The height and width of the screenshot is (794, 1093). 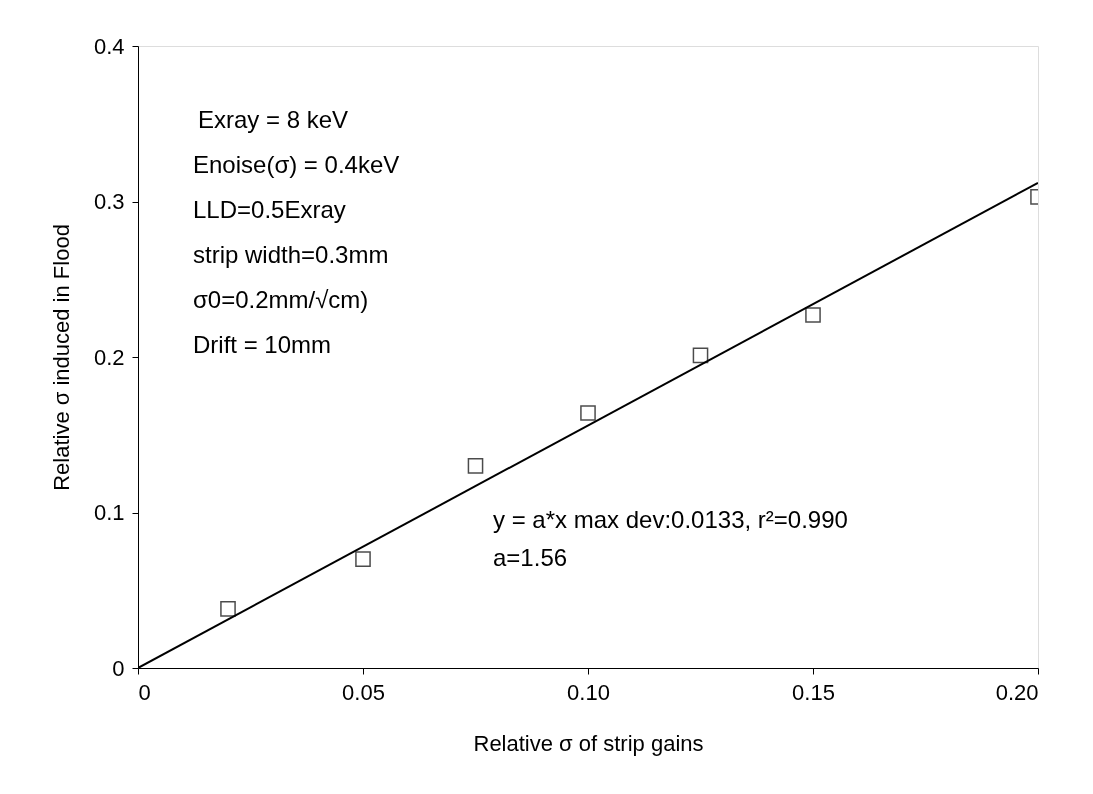 I want to click on annotation: Exray = 8 keV, so click(x=273, y=119).